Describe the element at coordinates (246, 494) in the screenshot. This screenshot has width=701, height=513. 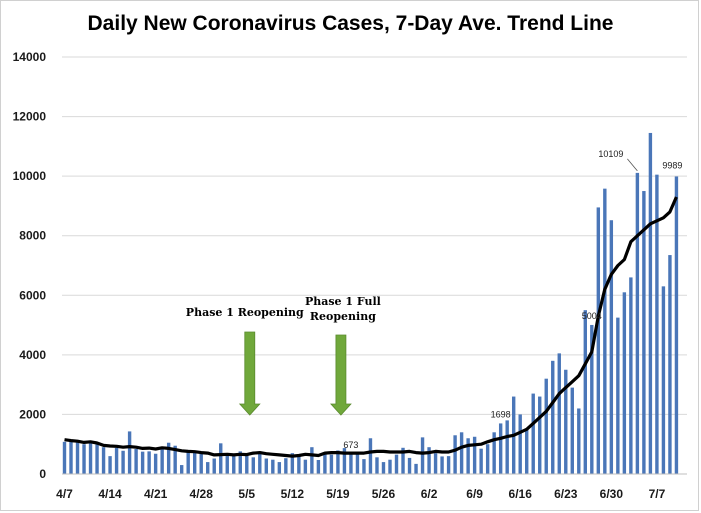
I see `x-tick-label: 5/5` at that location.